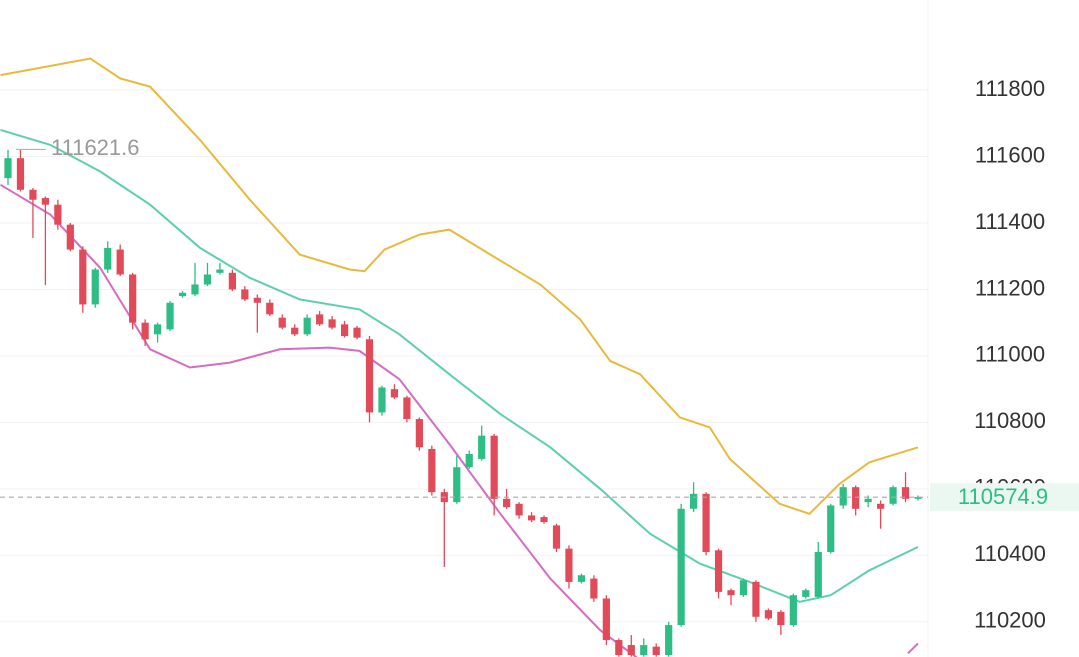  I want to click on last-price-label: 110574.9, so click(1003, 496).